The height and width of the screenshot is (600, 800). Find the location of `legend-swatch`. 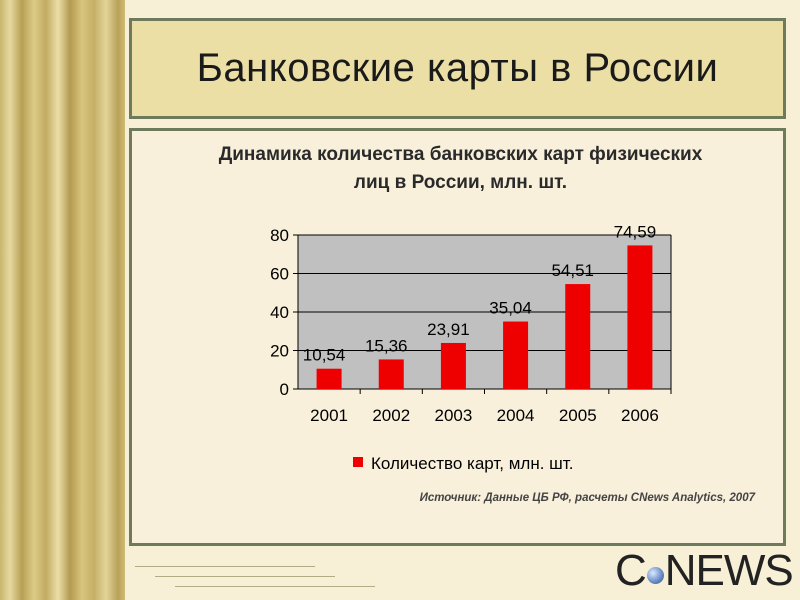

legend-swatch is located at coordinates (358, 462).